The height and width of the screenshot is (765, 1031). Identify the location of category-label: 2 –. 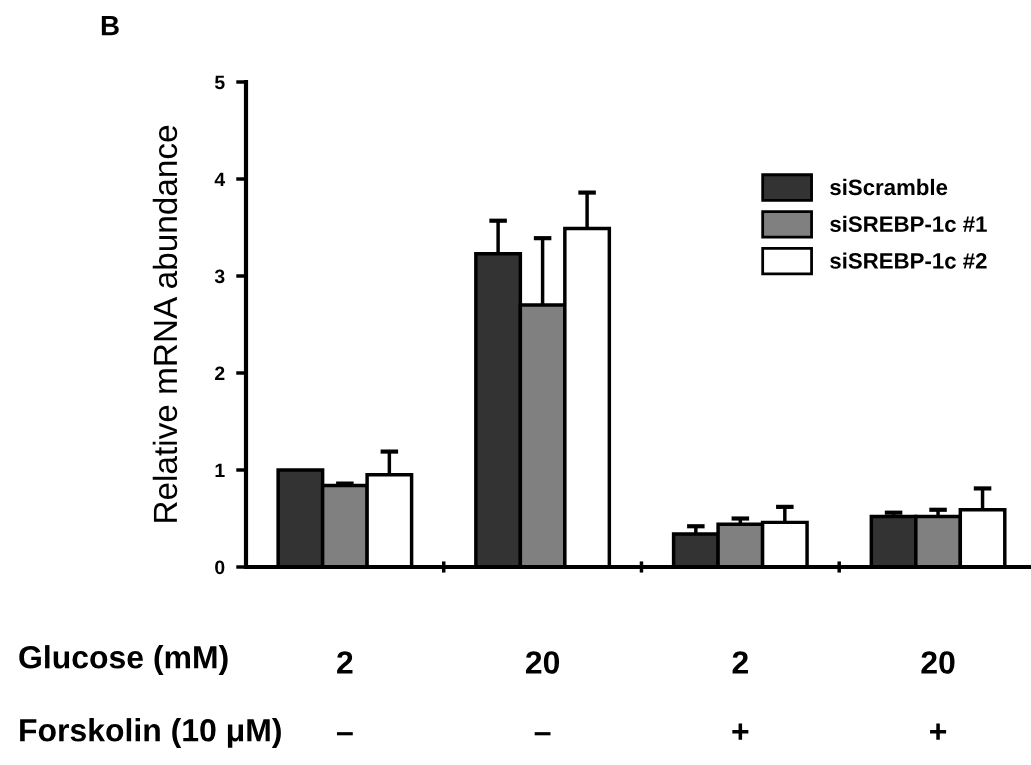
(344, 693).